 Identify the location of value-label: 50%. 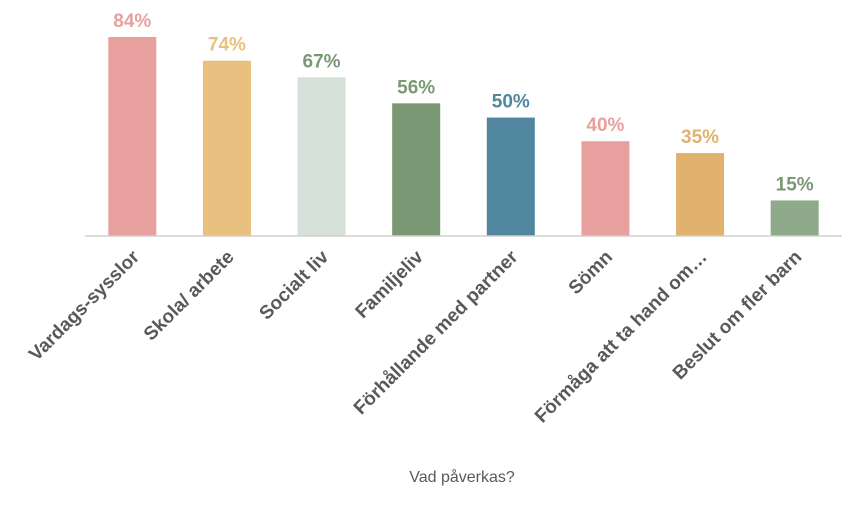
(511, 102).